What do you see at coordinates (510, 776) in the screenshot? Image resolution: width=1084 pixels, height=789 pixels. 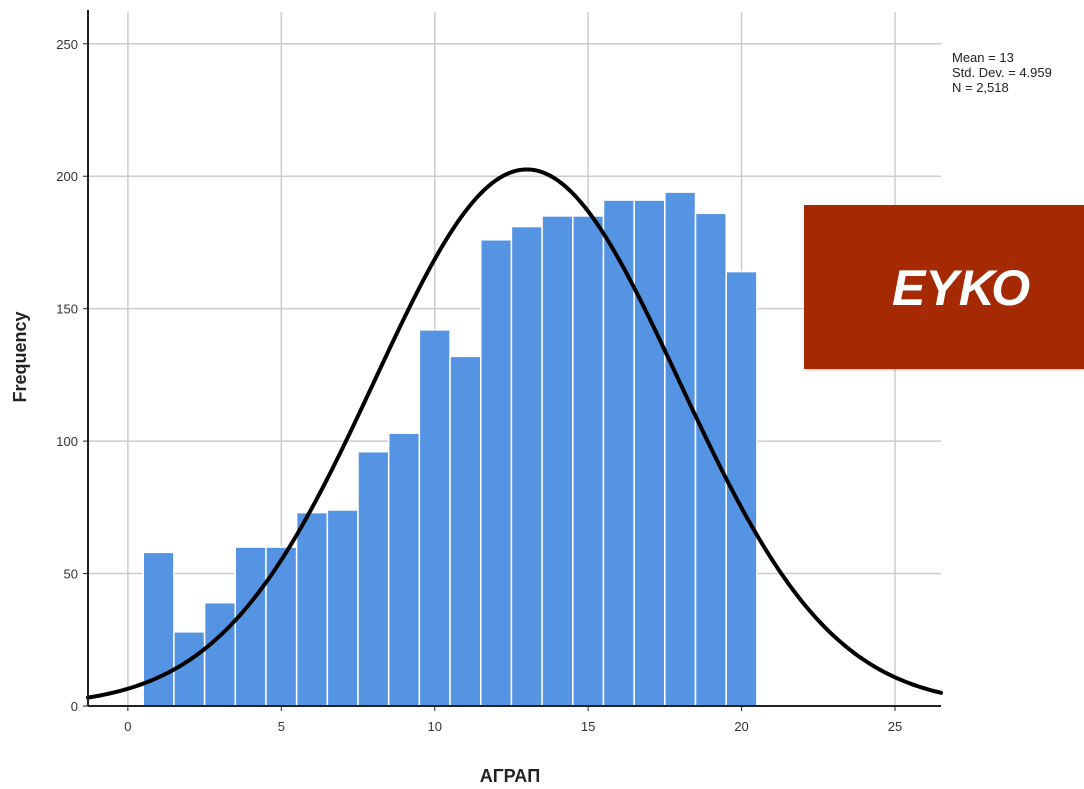 I see `x-axis-title: ΑΓΡΑΠ` at bounding box center [510, 776].